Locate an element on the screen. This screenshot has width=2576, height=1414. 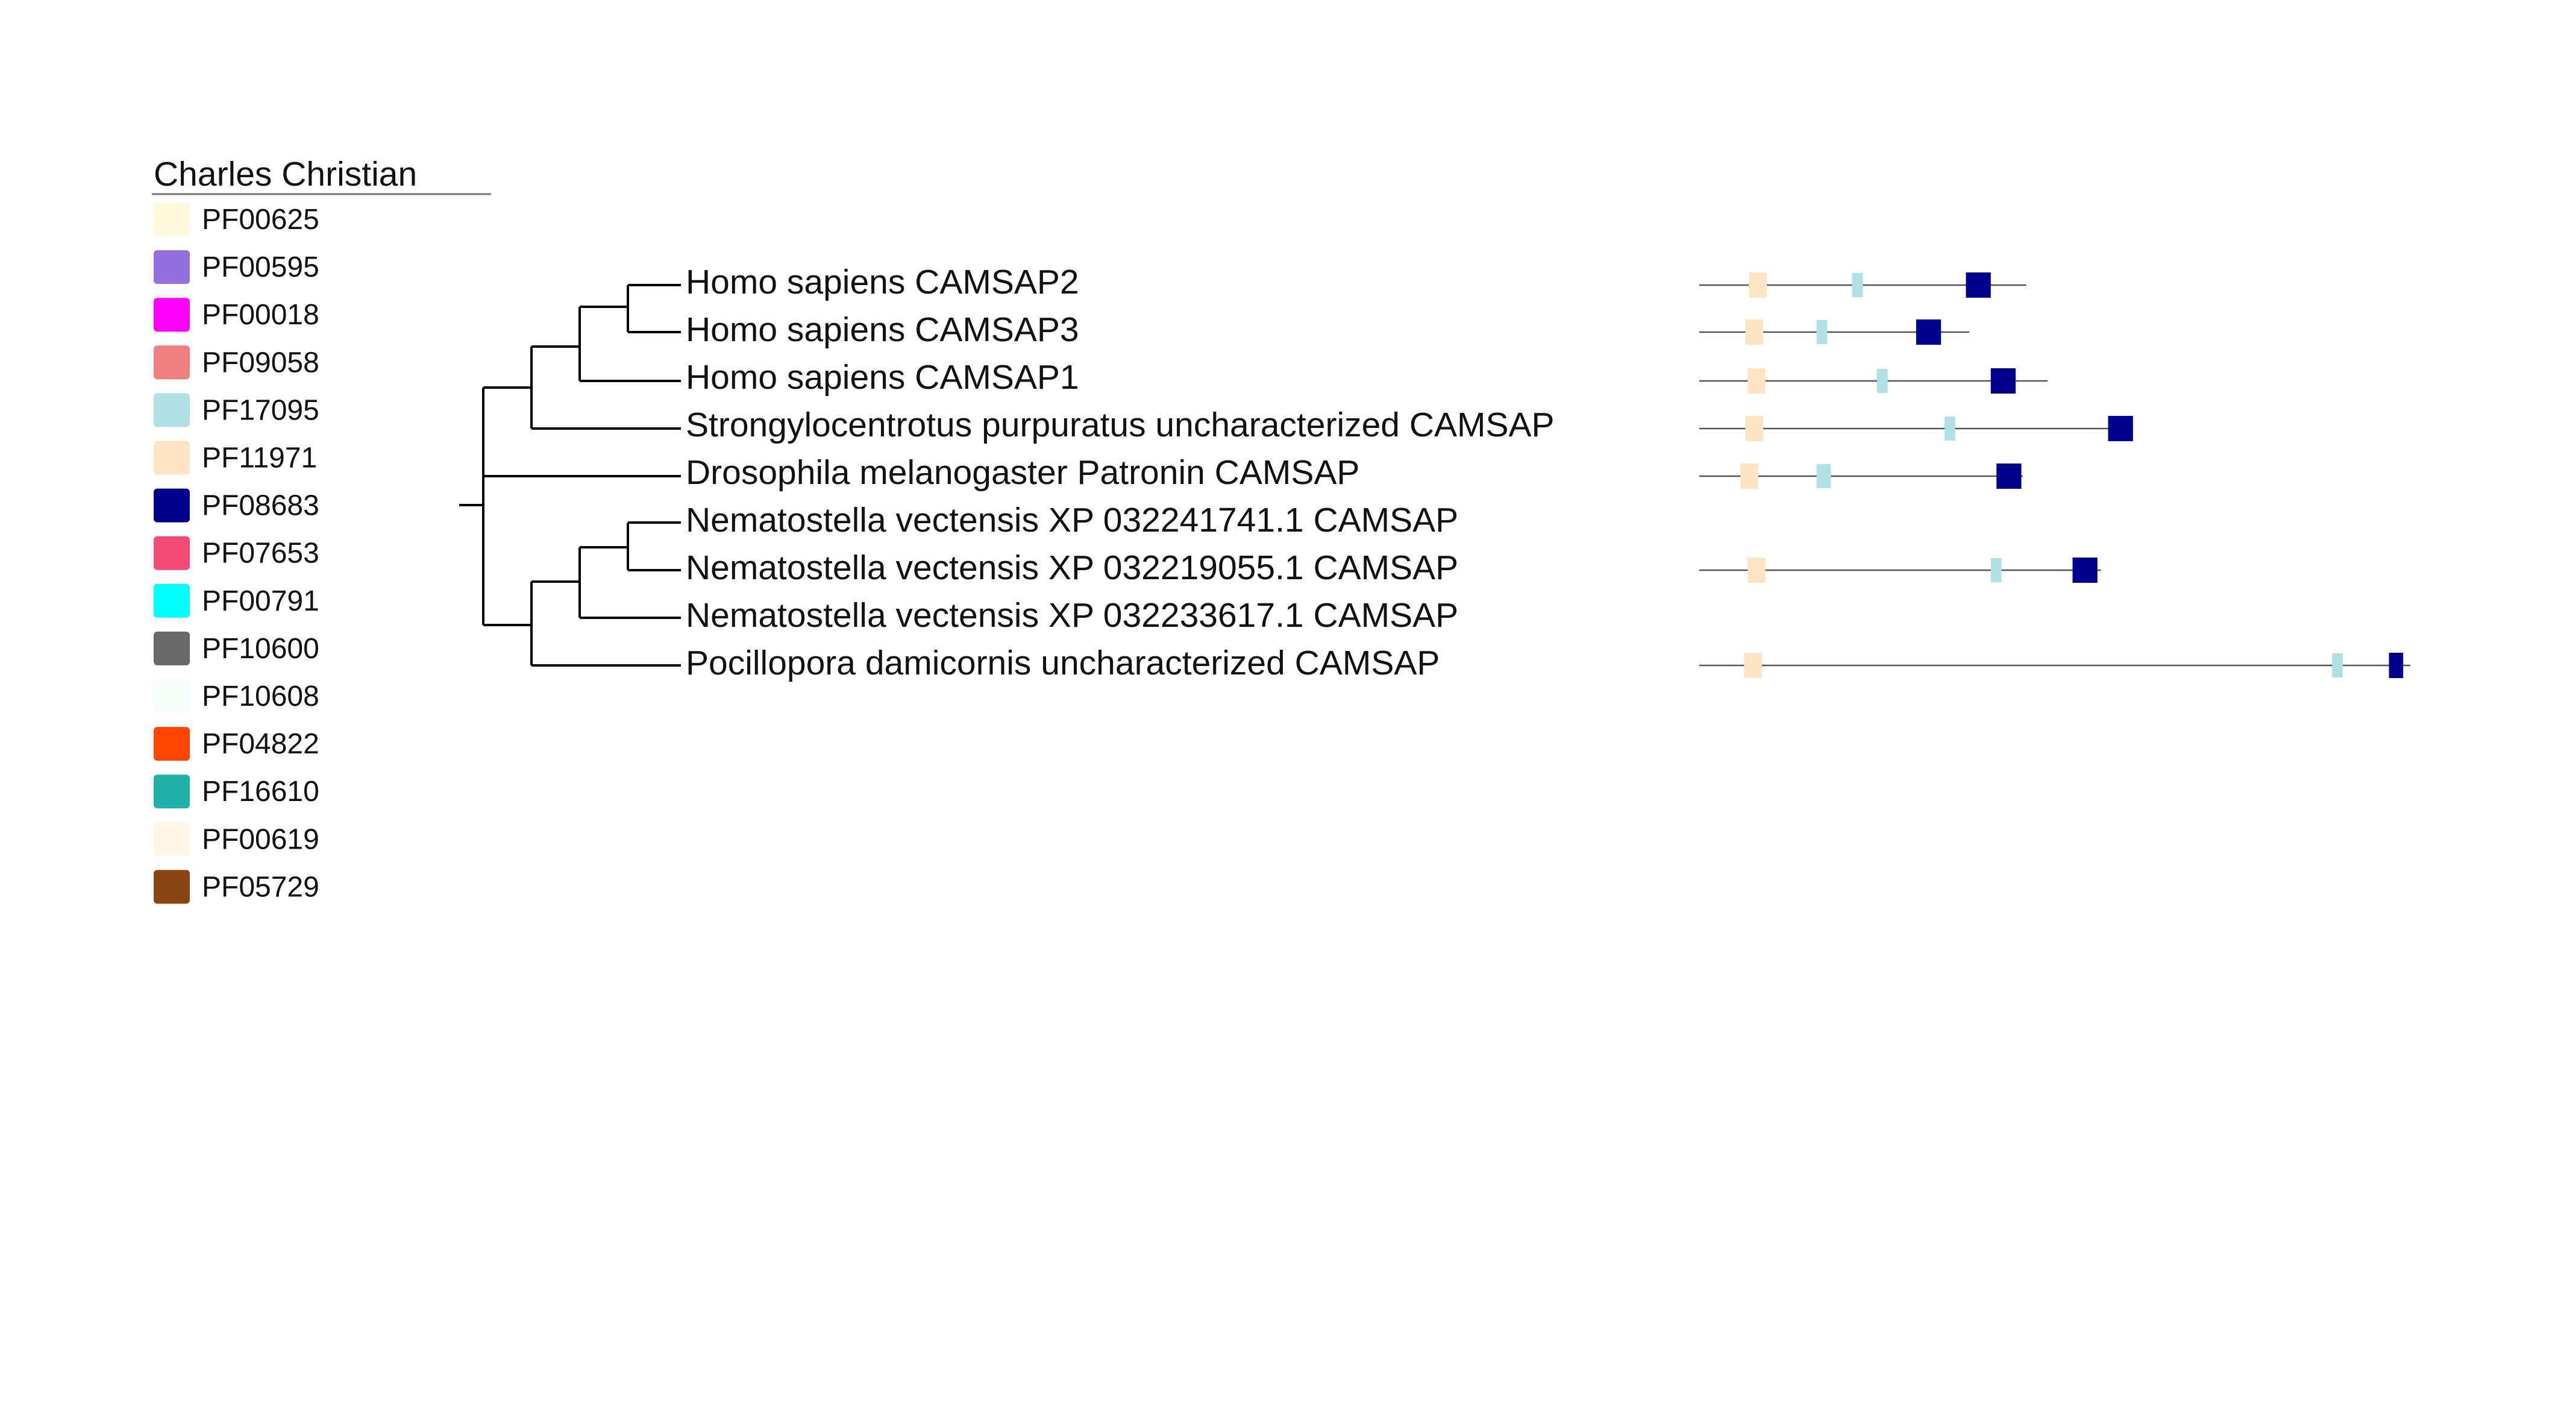
leaf-label: Drosophila melanogaster Patronin CAMSAP is located at coordinates (1022, 472).